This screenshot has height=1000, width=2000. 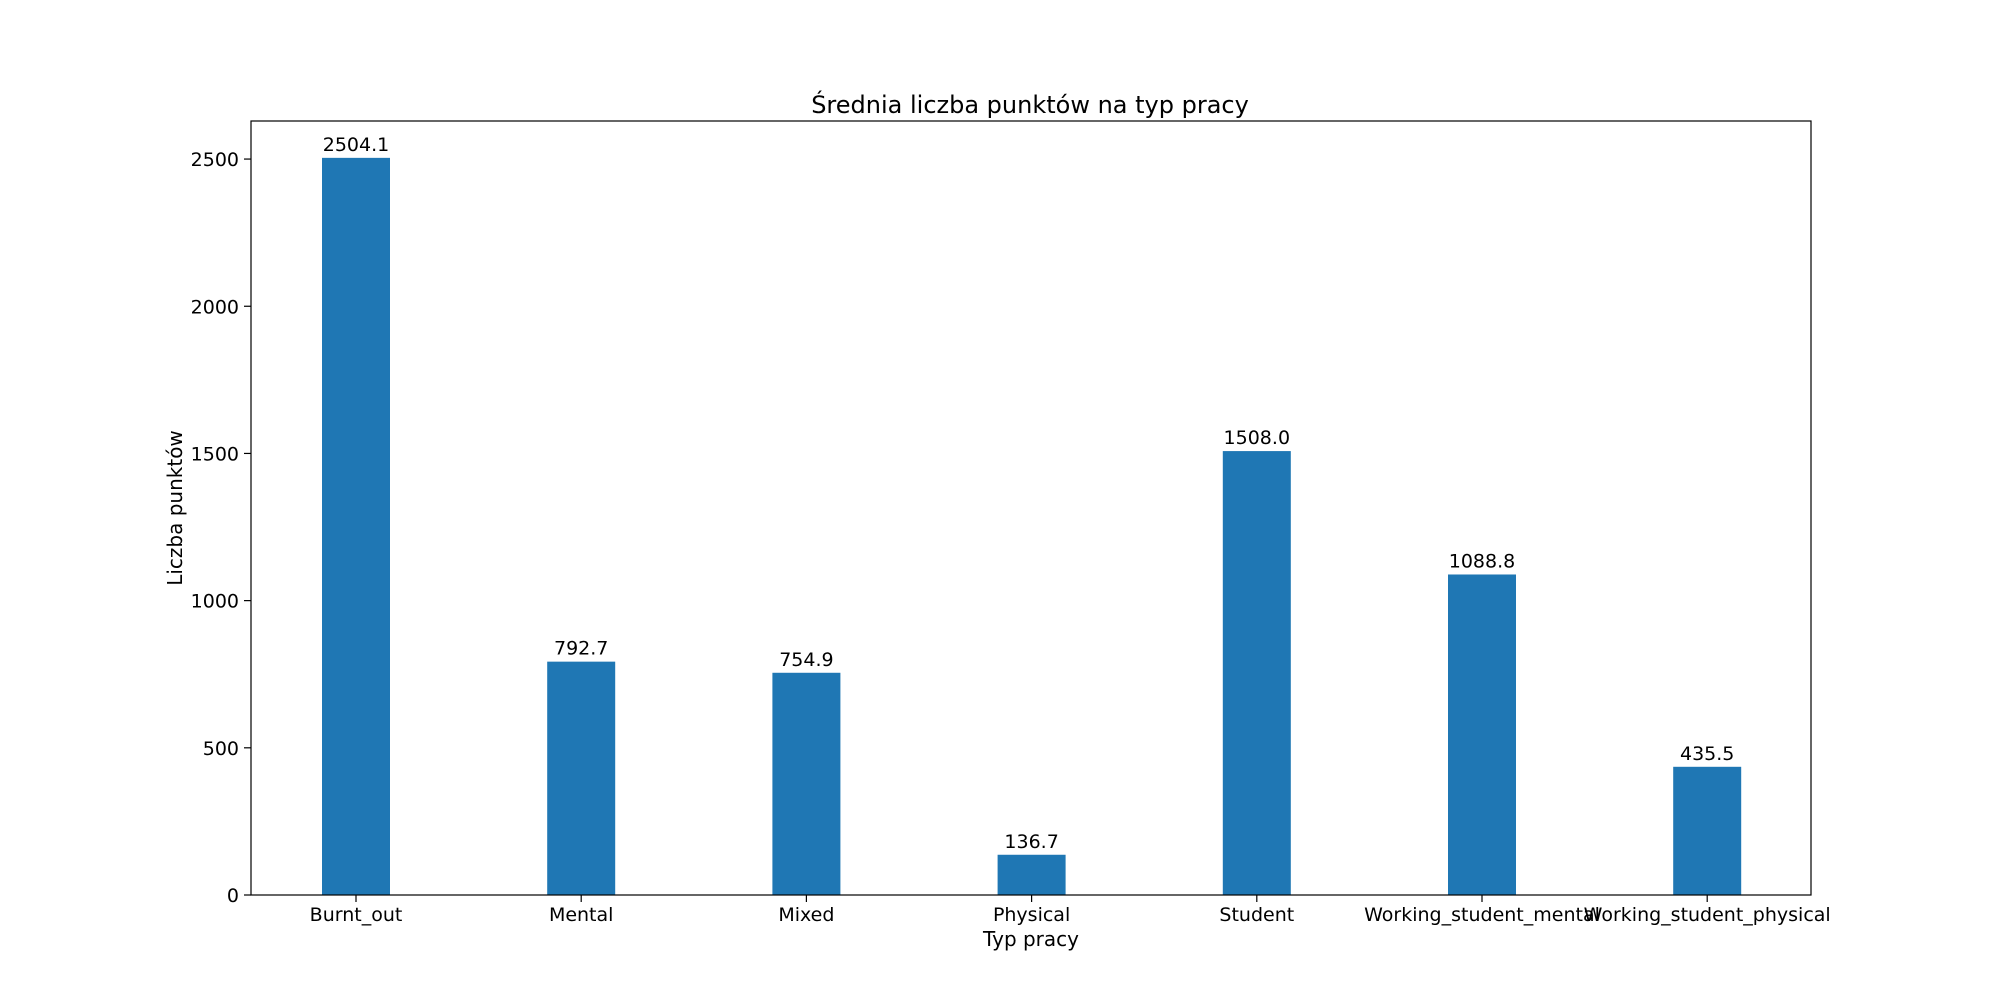 I want to click on x-tick-label-working_student_mental: Working_student_mental, so click(x=1482, y=915).